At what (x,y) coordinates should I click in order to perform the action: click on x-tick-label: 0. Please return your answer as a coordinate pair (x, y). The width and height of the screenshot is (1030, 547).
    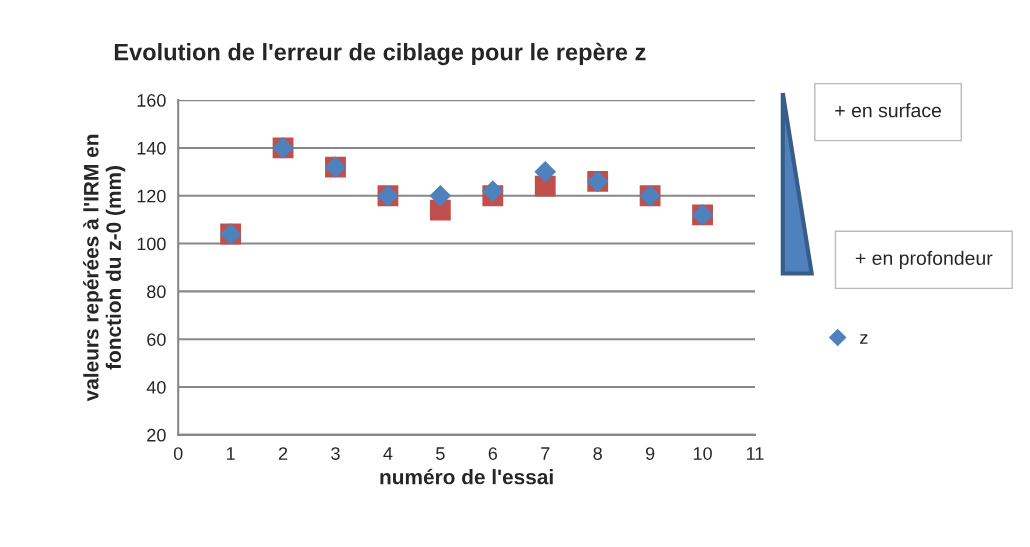
    Looking at the image, I should click on (178, 453).